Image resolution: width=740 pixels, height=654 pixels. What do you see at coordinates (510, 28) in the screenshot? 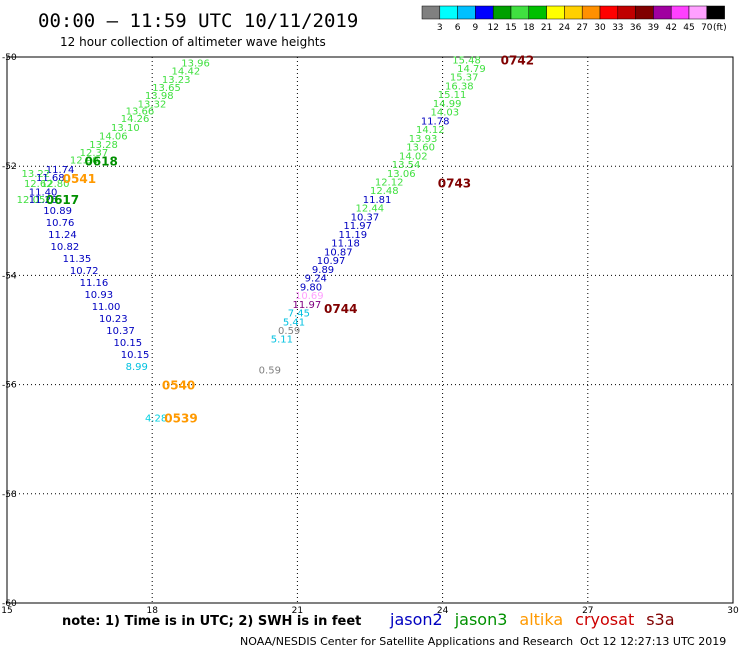
I see `color-scale-label: 15` at bounding box center [510, 28].